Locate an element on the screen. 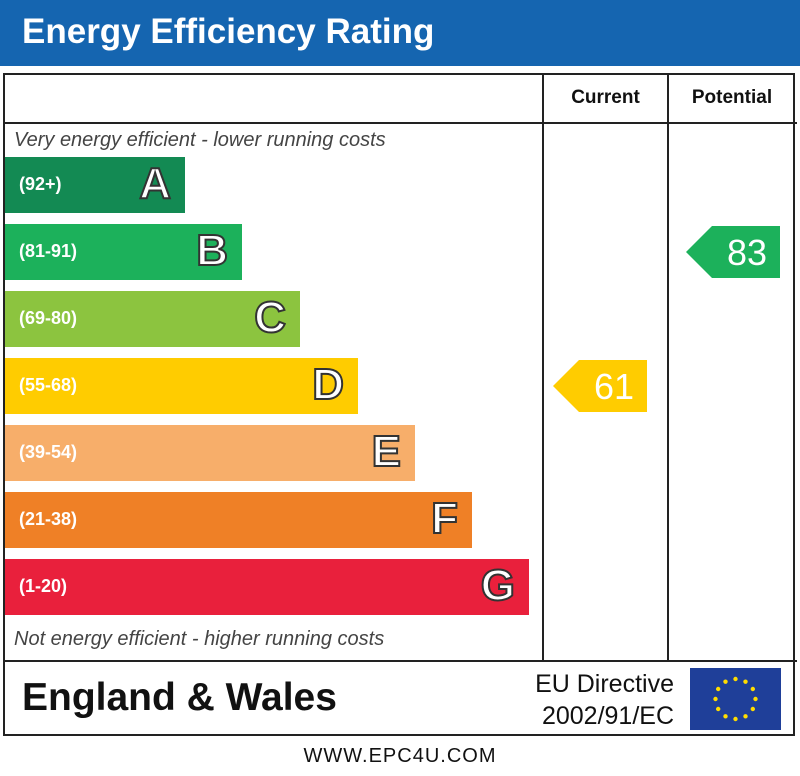 Image resolution: width=800 pixels, height=776 pixels. bar-f: (21-38) F is located at coordinates (238, 520).